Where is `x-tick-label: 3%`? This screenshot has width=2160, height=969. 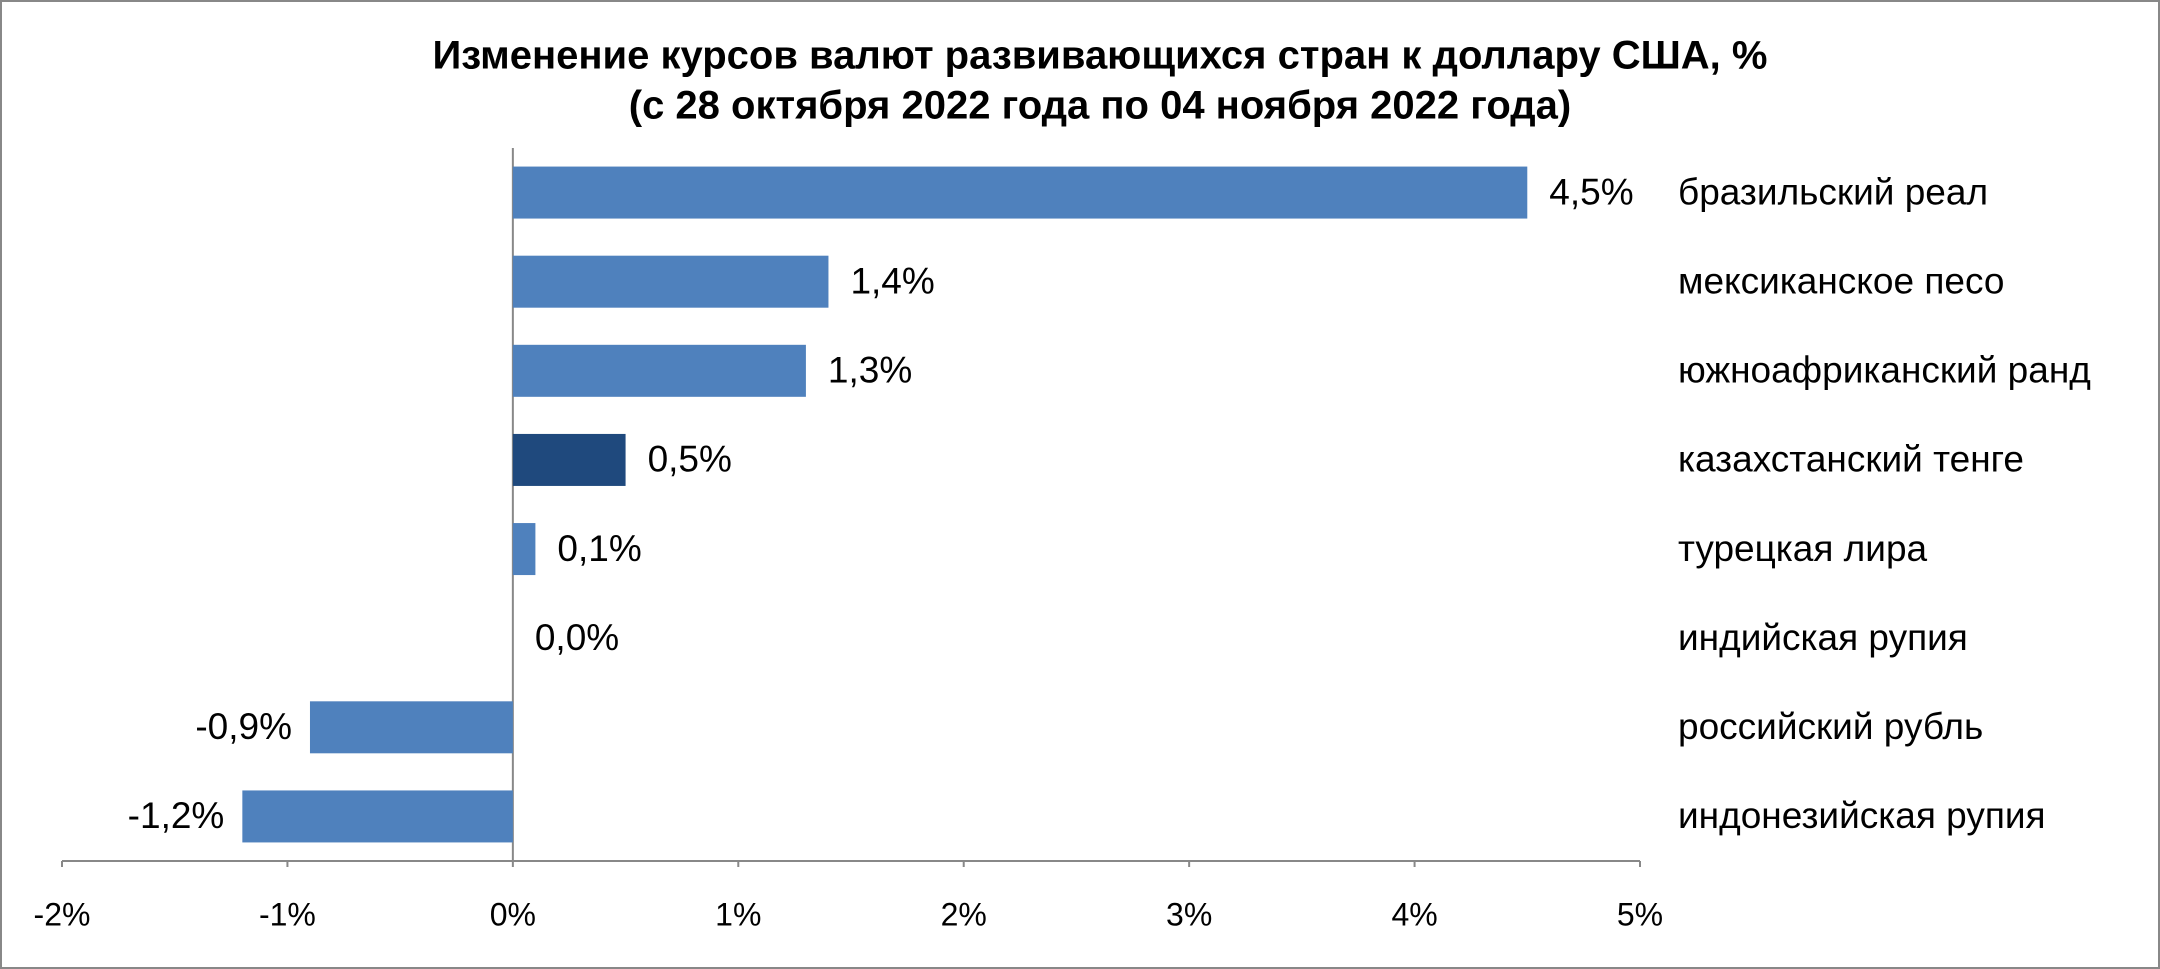 x-tick-label: 3% is located at coordinates (1189, 914).